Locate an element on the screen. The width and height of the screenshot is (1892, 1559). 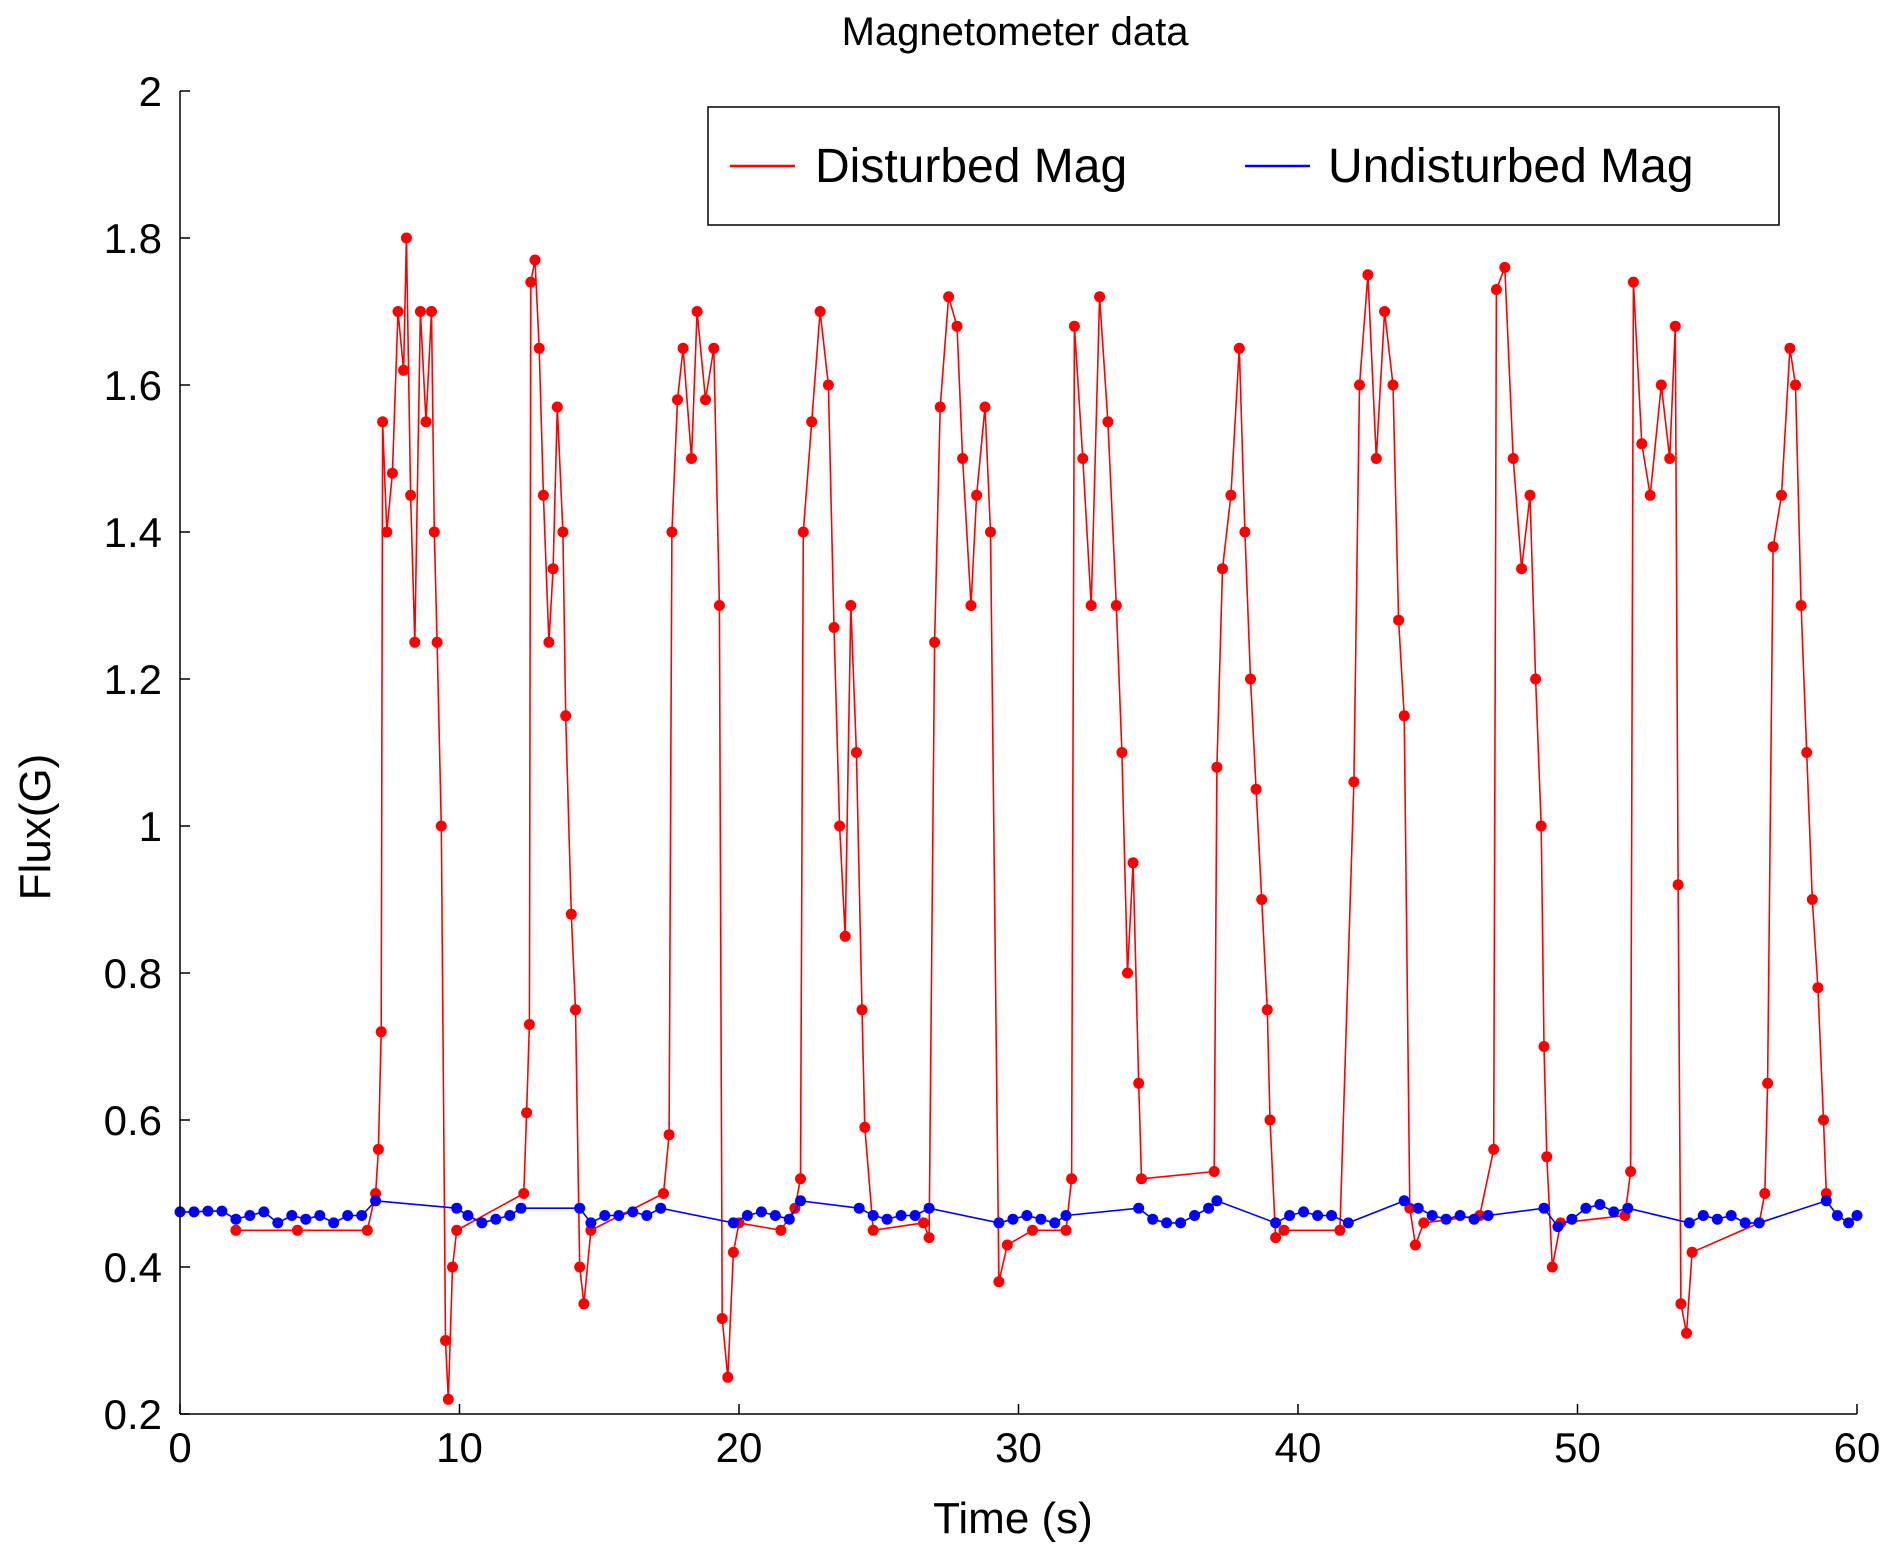
x-tick-label: 30 is located at coordinates (1018, 1447).